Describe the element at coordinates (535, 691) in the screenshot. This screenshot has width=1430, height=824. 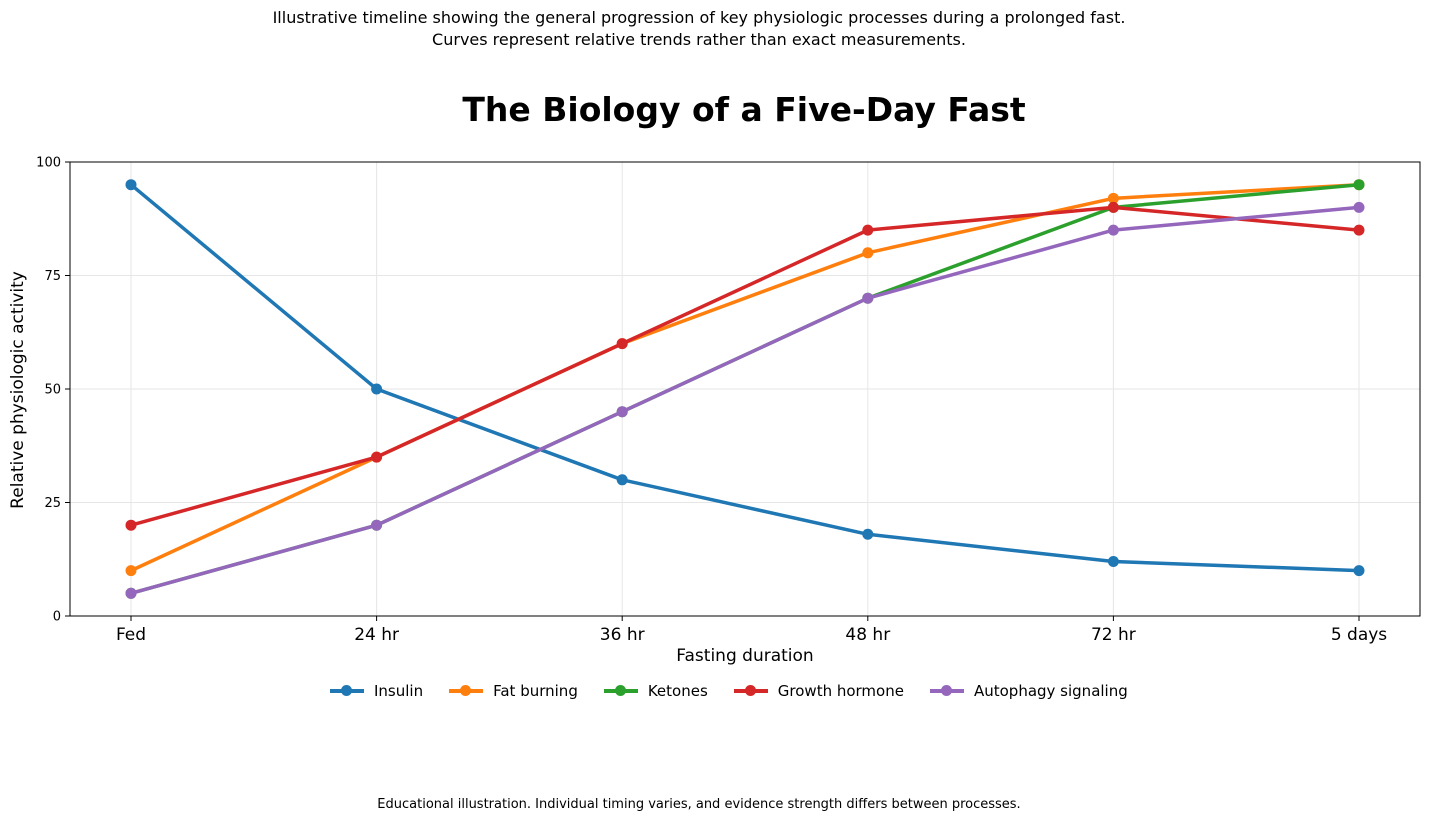
I see `legend-label-1: Fat burning` at that location.